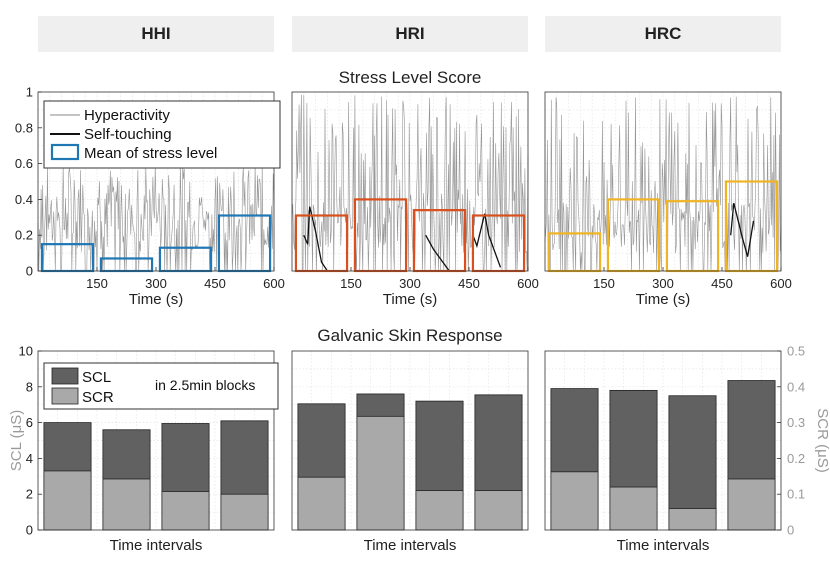 This screenshot has height=575, width=830. What do you see at coordinates (668, 199) in the screenshot?
I see `stress-panel-hrc: 150 300 450 600 Time (s)` at bounding box center [668, 199].